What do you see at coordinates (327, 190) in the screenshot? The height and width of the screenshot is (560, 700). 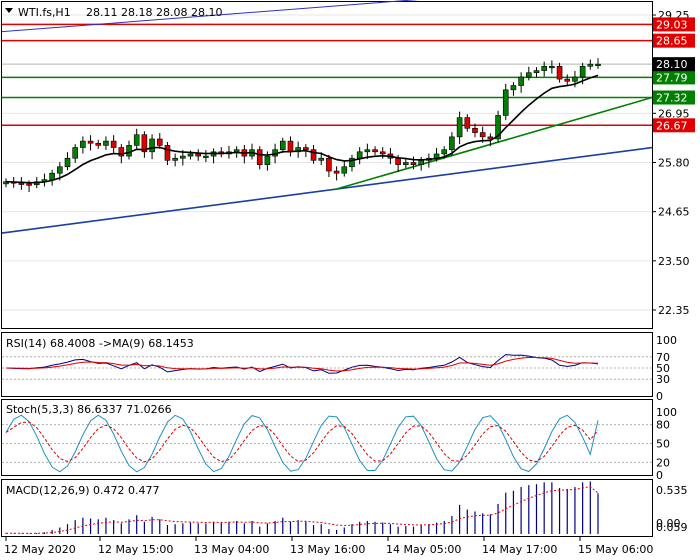 I see `trendline-blue` at bounding box center [327, 190].